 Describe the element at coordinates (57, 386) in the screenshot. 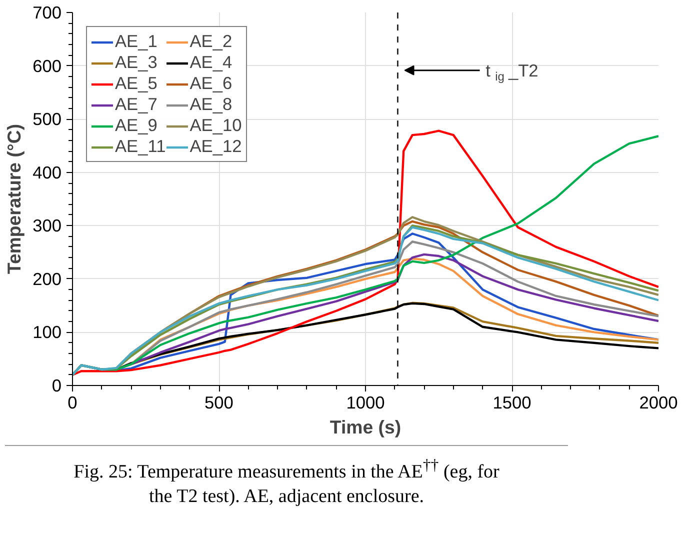

I see `y-tick-label: 0` at that location.